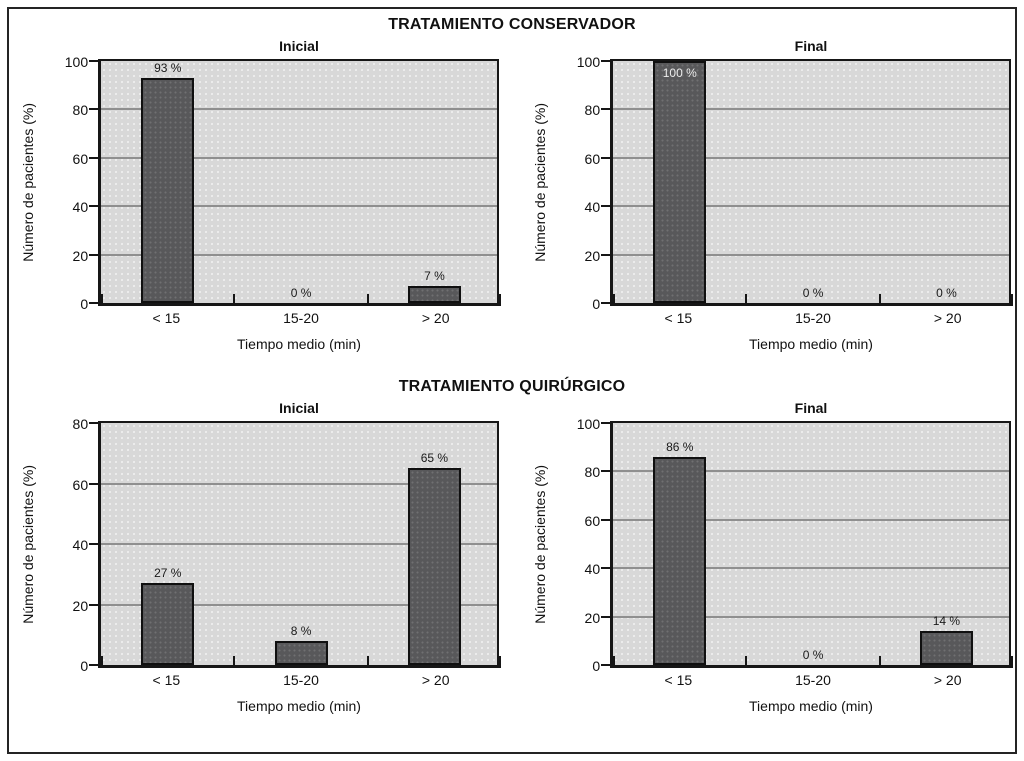  Describe the element at coordinates (301, 630) in the screenshot. I see `bar-value-label: 8 %` at that location.